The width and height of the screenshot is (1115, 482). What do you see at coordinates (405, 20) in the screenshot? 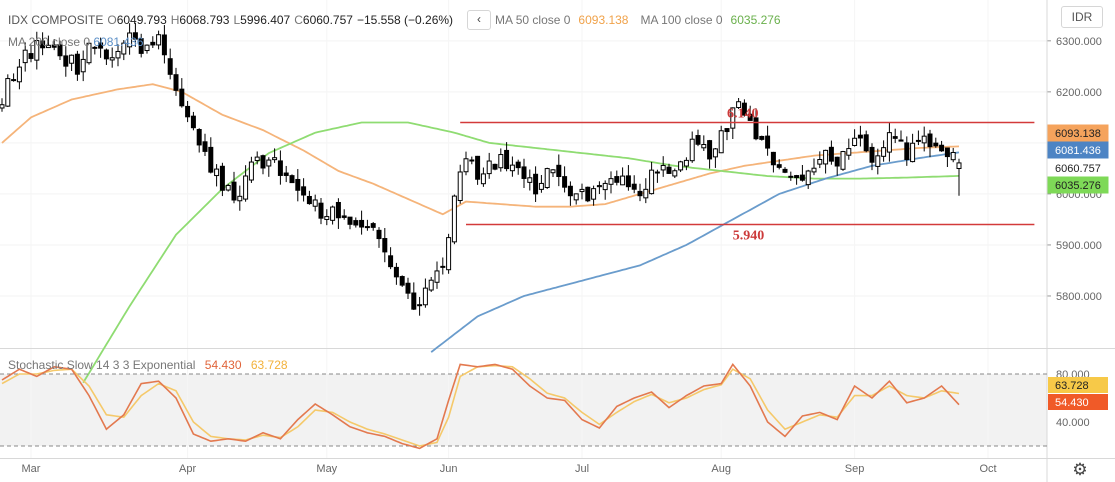
I see `change-value: −15.558 (−0.26%)` at bounding box center [405, 20].